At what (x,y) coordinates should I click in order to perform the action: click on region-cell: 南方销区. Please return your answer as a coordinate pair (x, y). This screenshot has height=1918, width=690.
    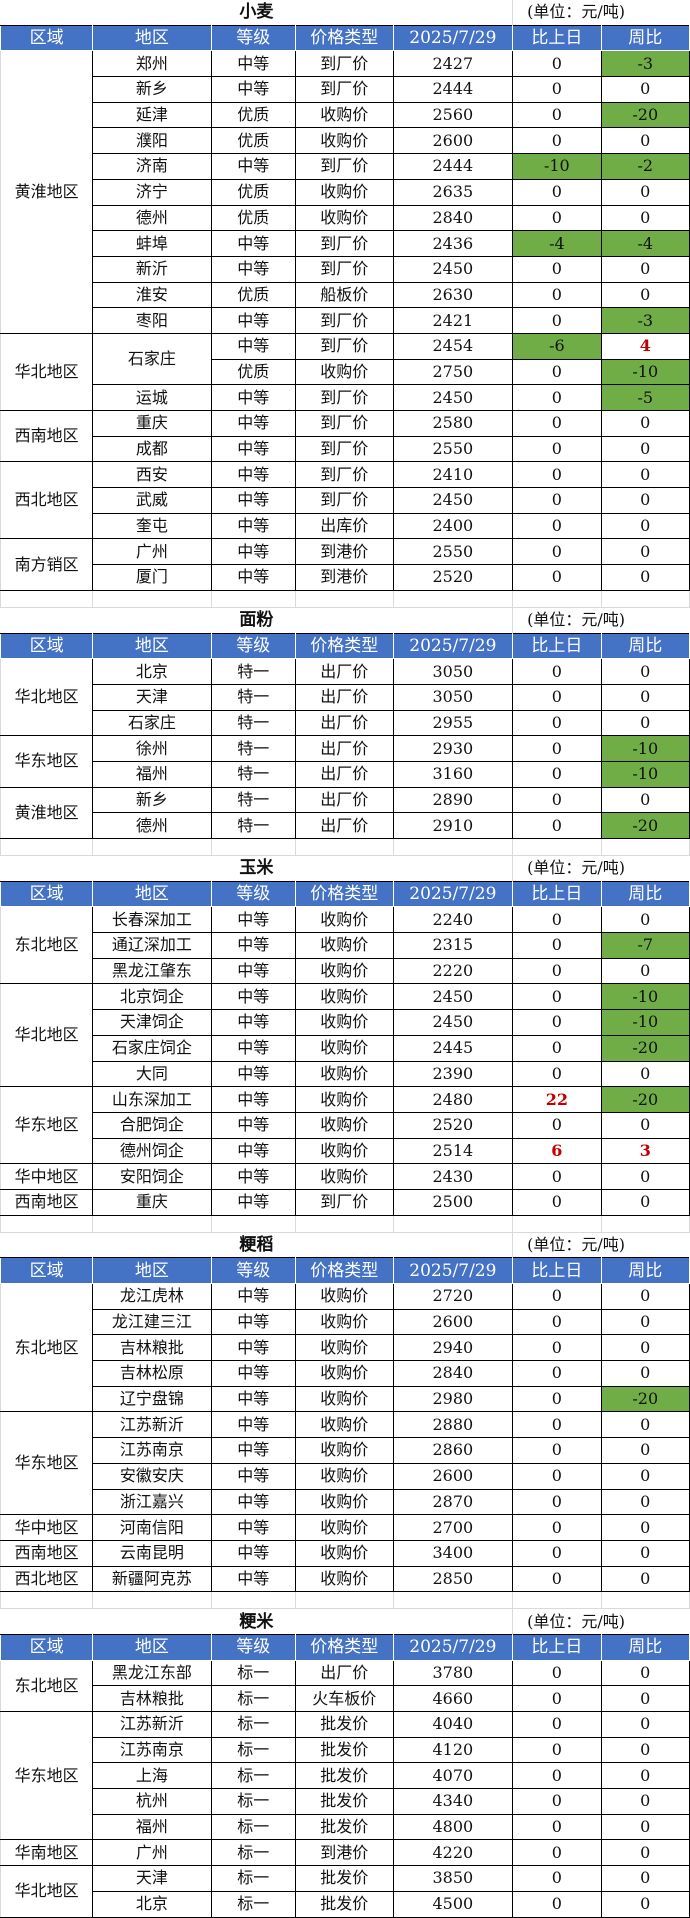
    Looking at the image, I should click on (47, 564).